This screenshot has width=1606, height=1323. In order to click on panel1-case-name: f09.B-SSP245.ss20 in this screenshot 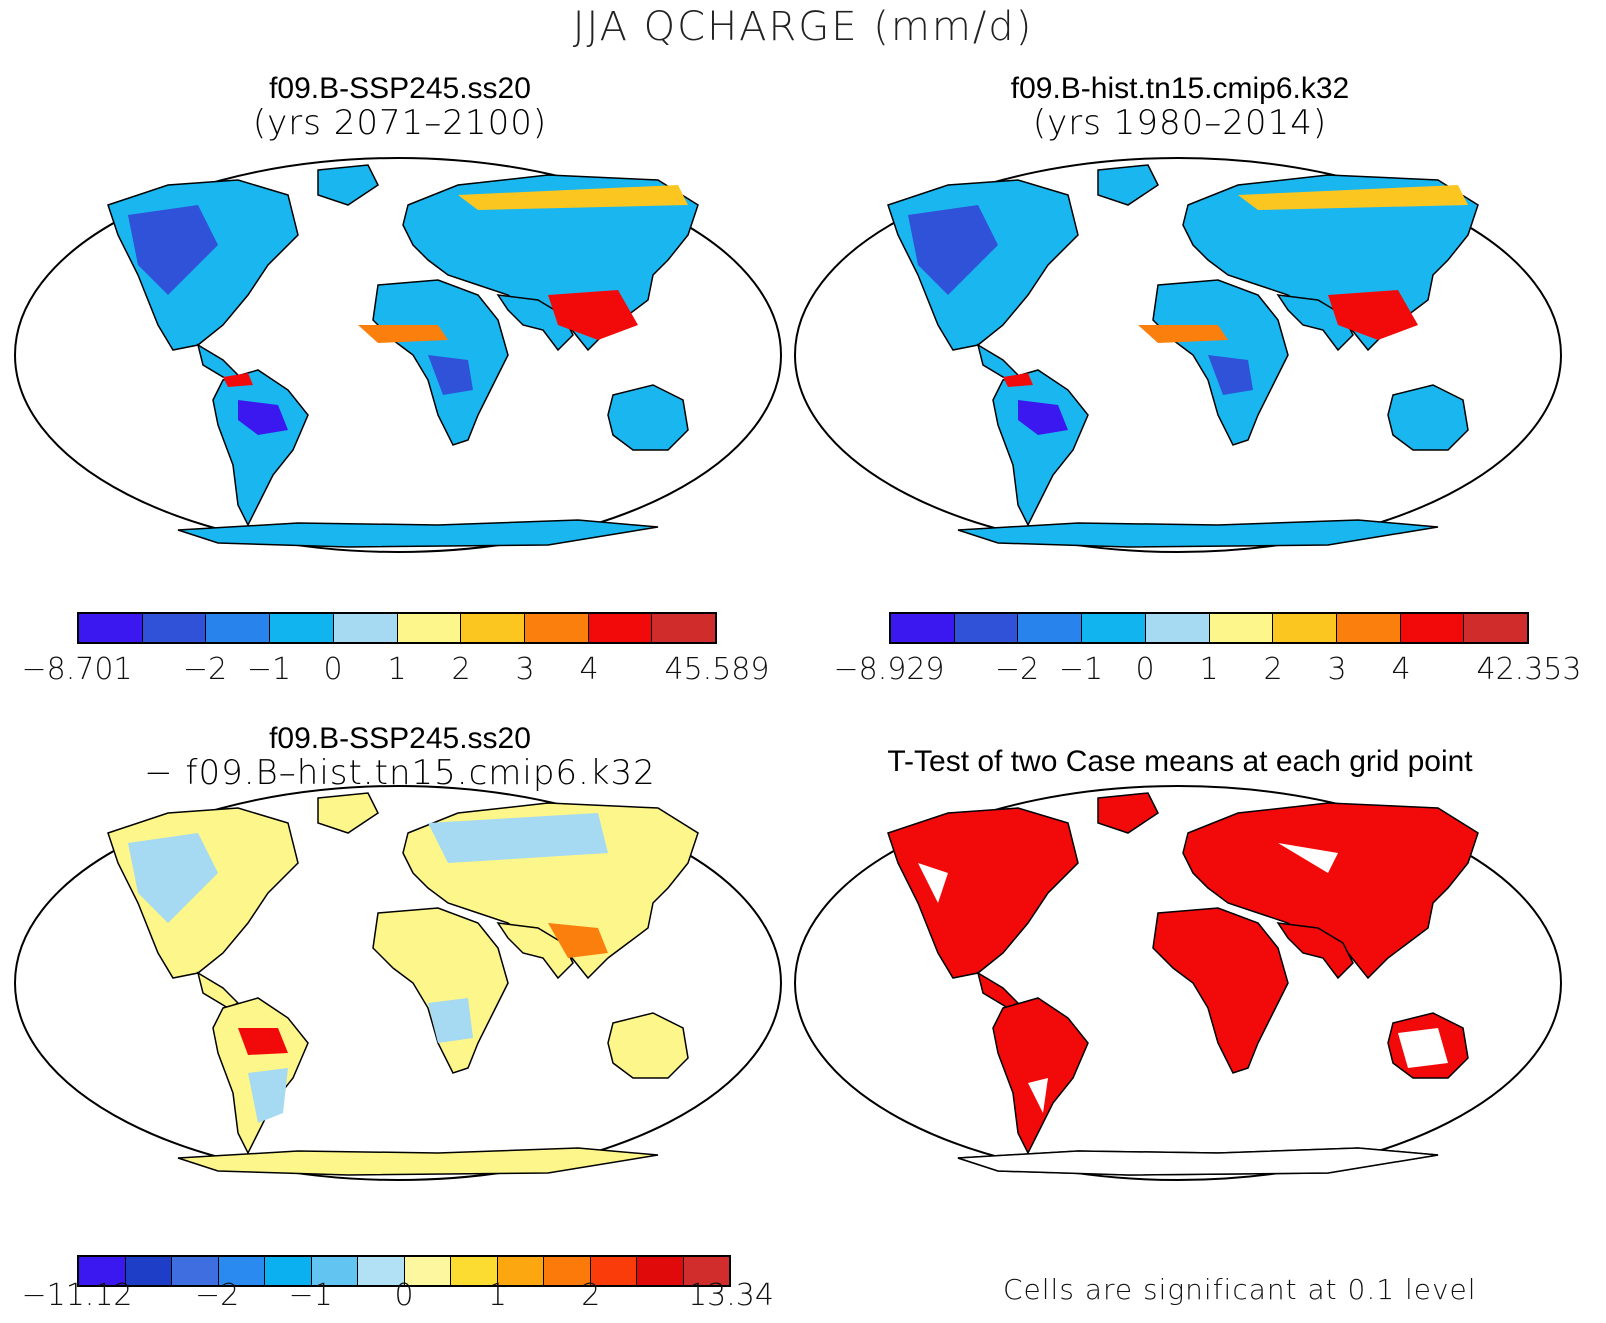, I will do `click(400, 88)`.